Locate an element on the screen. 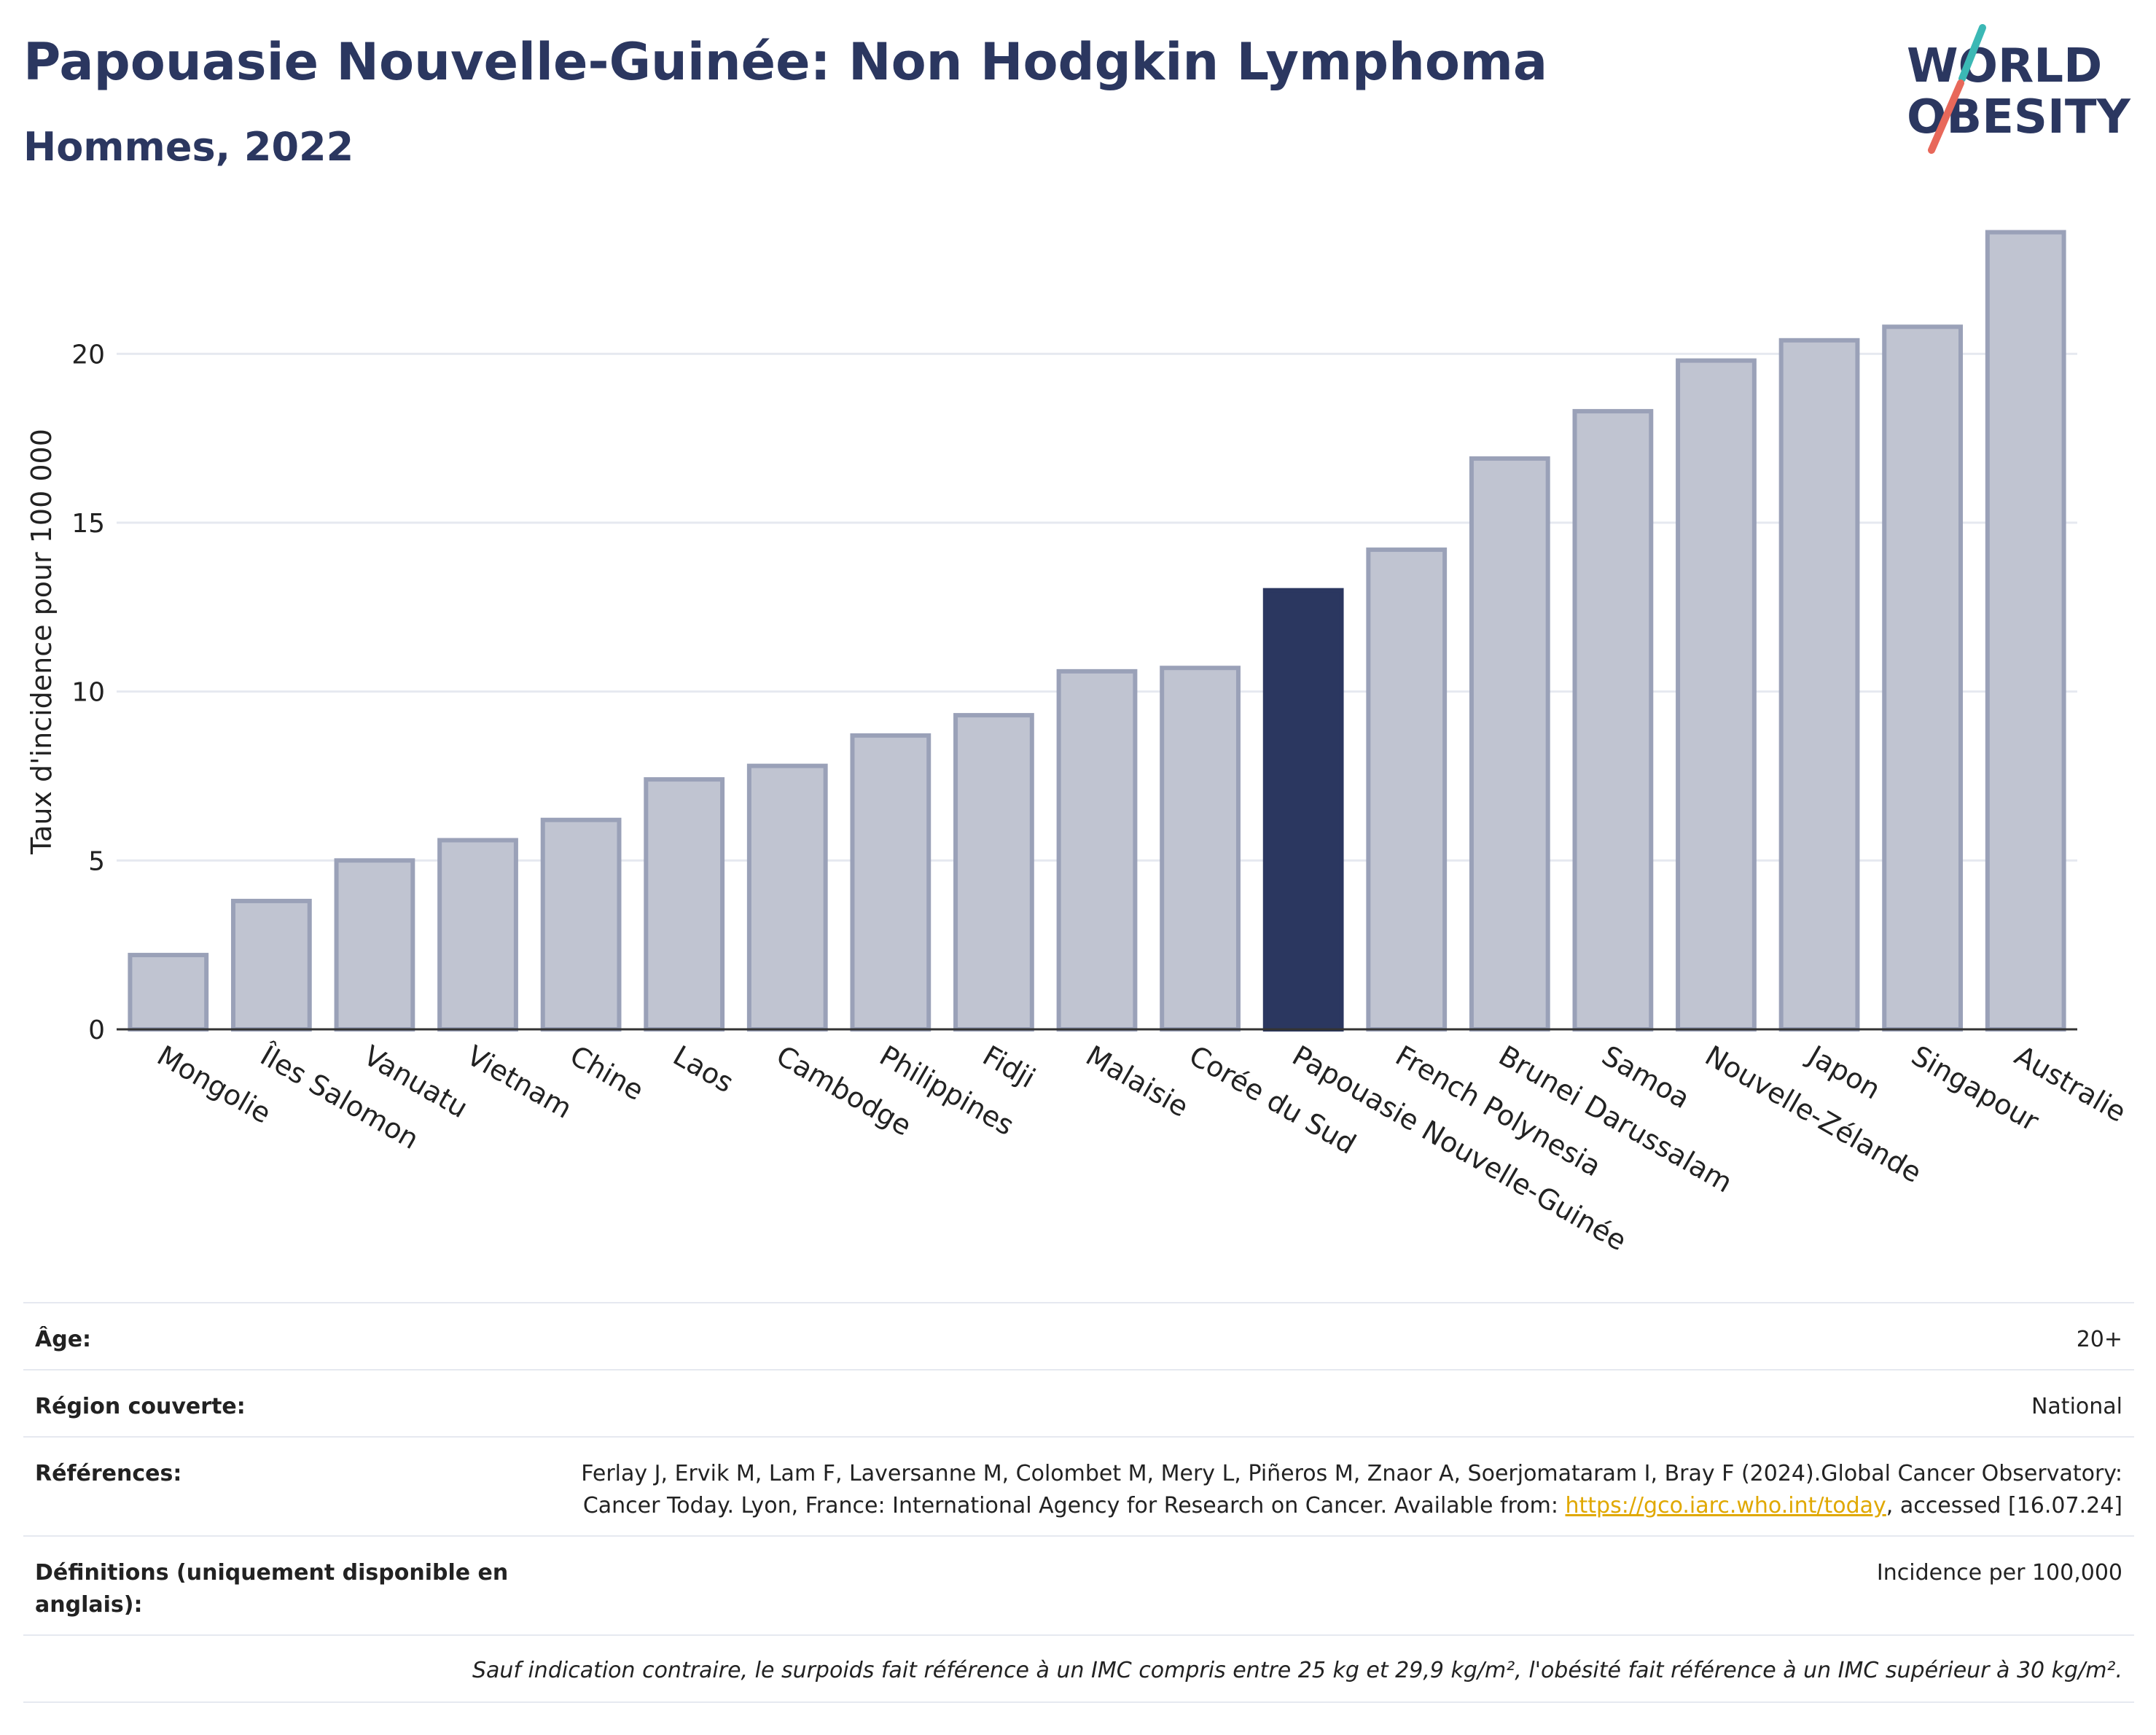 The width and height of the screenshot is (2156, 1735). x-tick-label: Malaisie is located at coordinates (1138, 1081).